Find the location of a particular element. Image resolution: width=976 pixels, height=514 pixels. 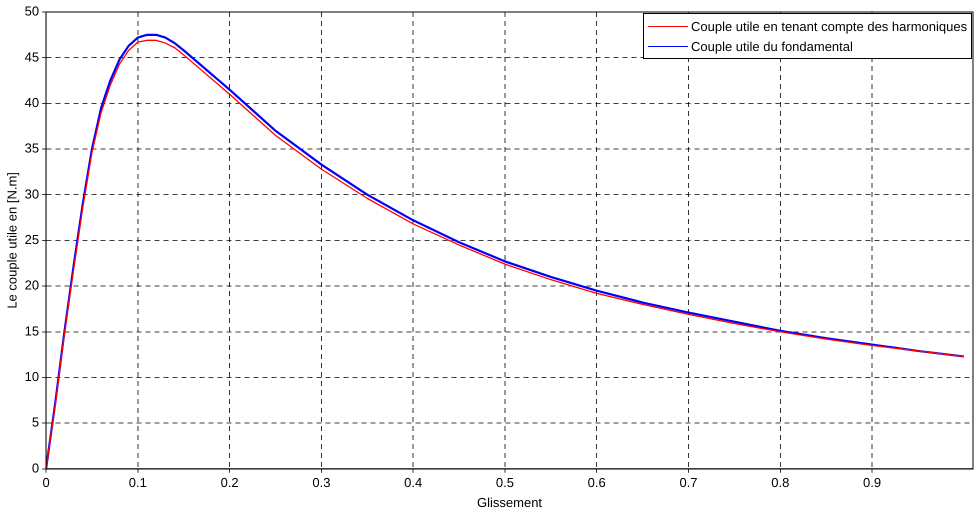

x-tick-label: 0 is located at coordinates (46, 482).